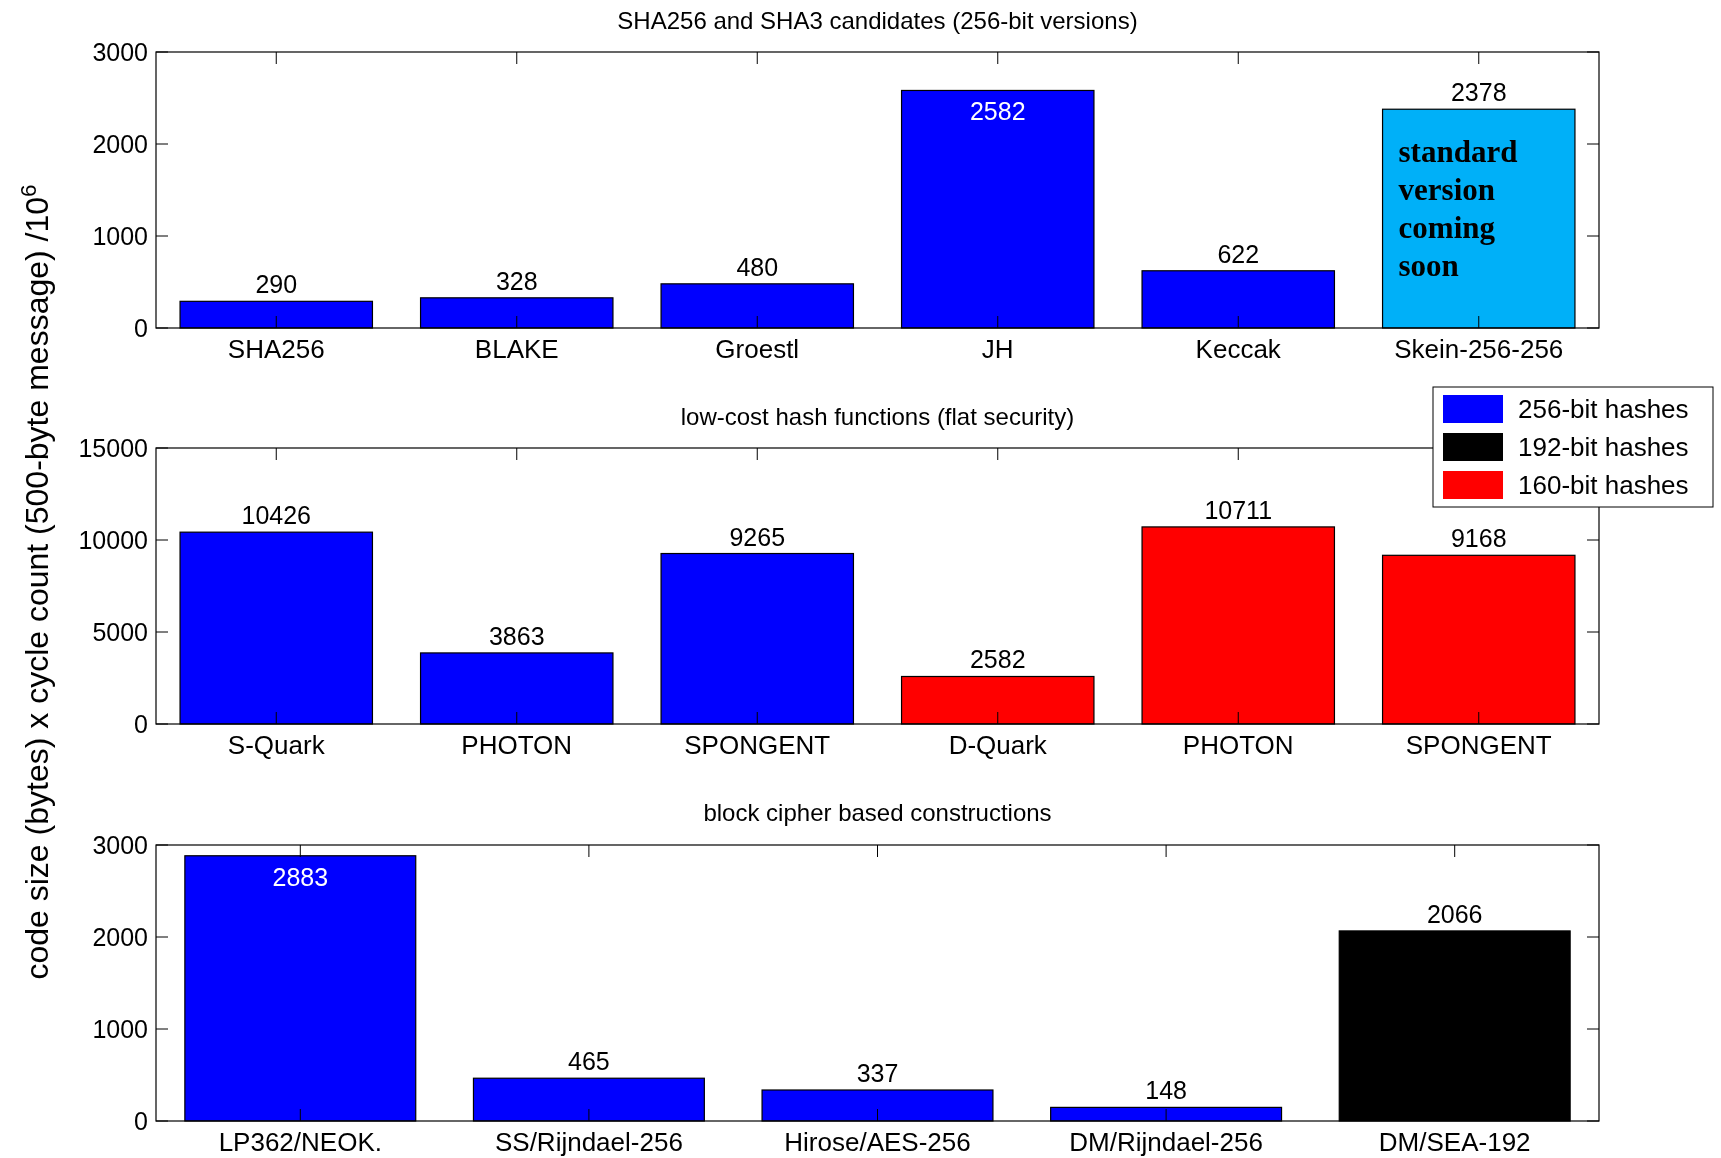  What do you see at coordinates (757, 536) in the screenshot?
I see `data-label: 9265` at bounding box center [757, 536].